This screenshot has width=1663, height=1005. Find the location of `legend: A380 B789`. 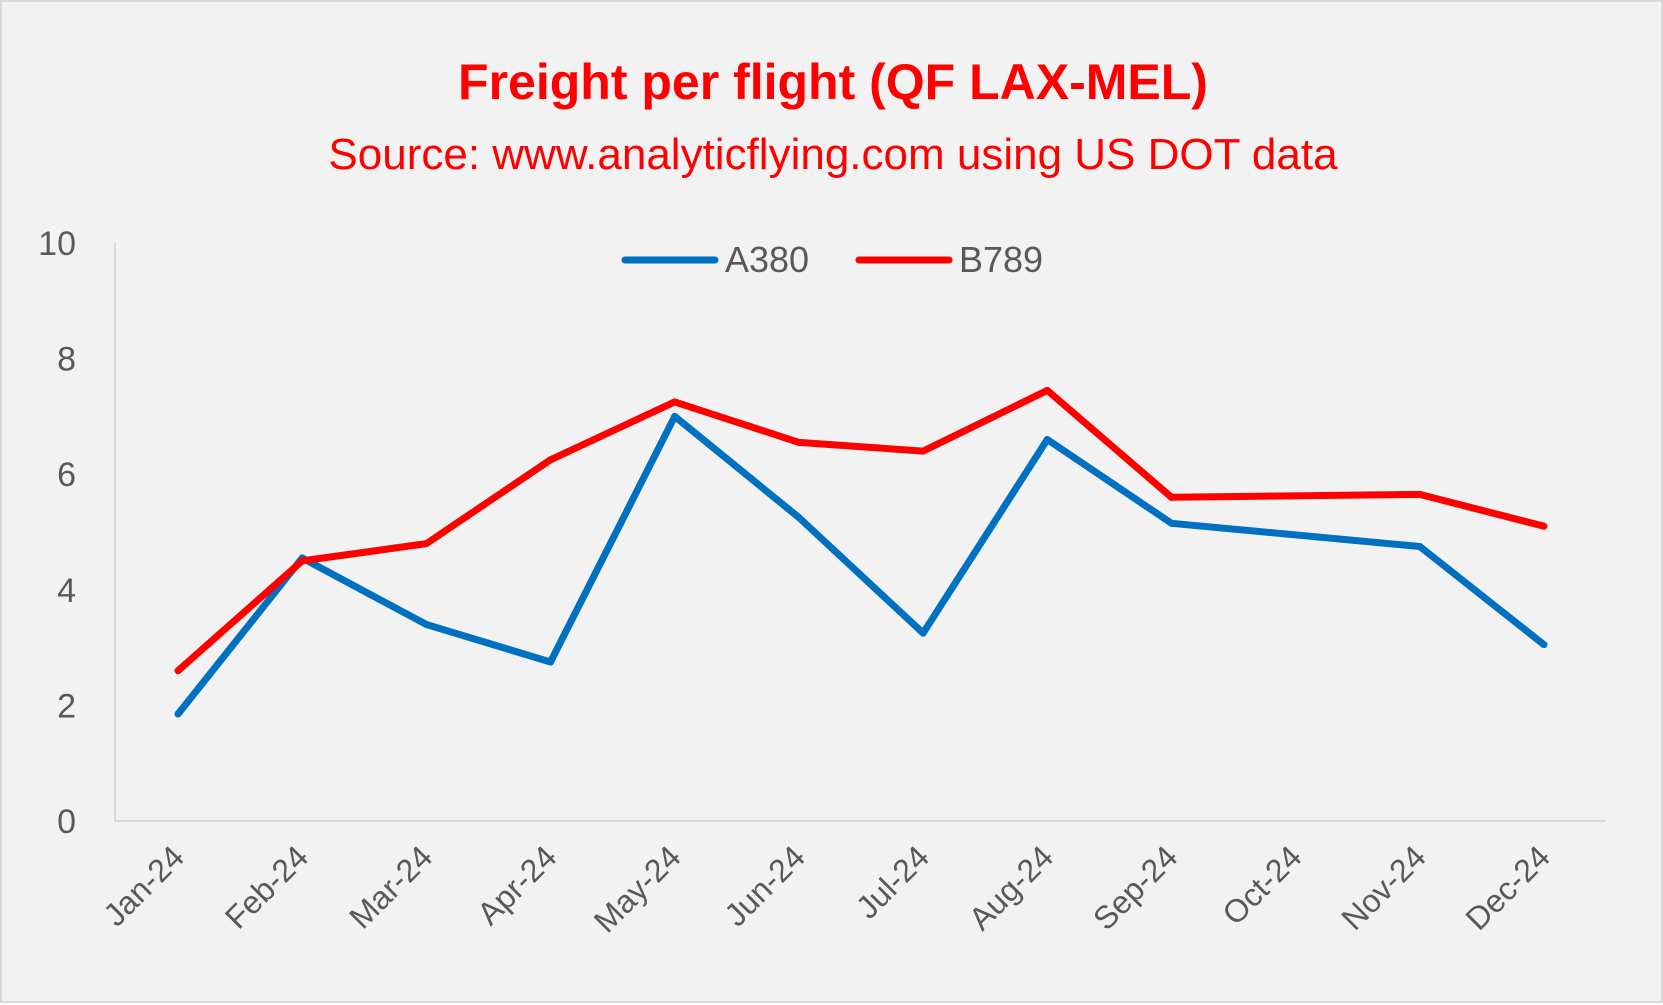

legend: A380 B789 is located at coordinates (832, 259).